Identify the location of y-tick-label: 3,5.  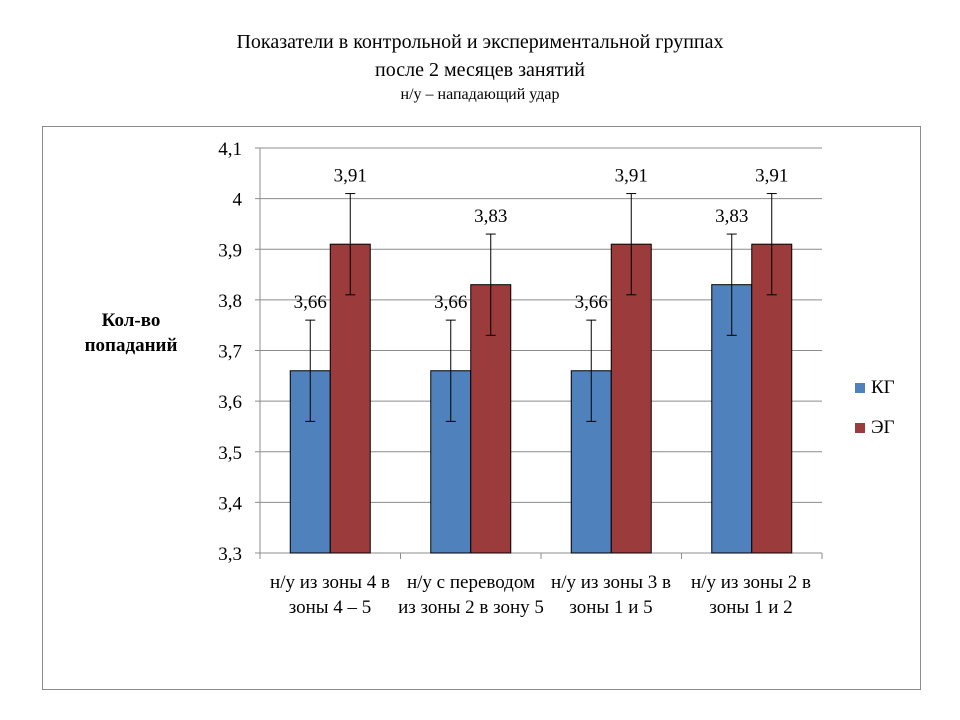
(230, 453).